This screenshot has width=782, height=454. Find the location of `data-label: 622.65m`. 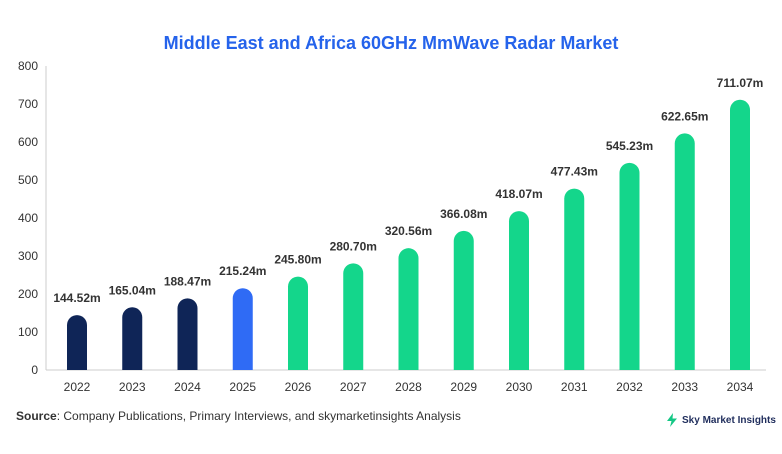

data-label: 622.65m is located at coordinates (684, 116).